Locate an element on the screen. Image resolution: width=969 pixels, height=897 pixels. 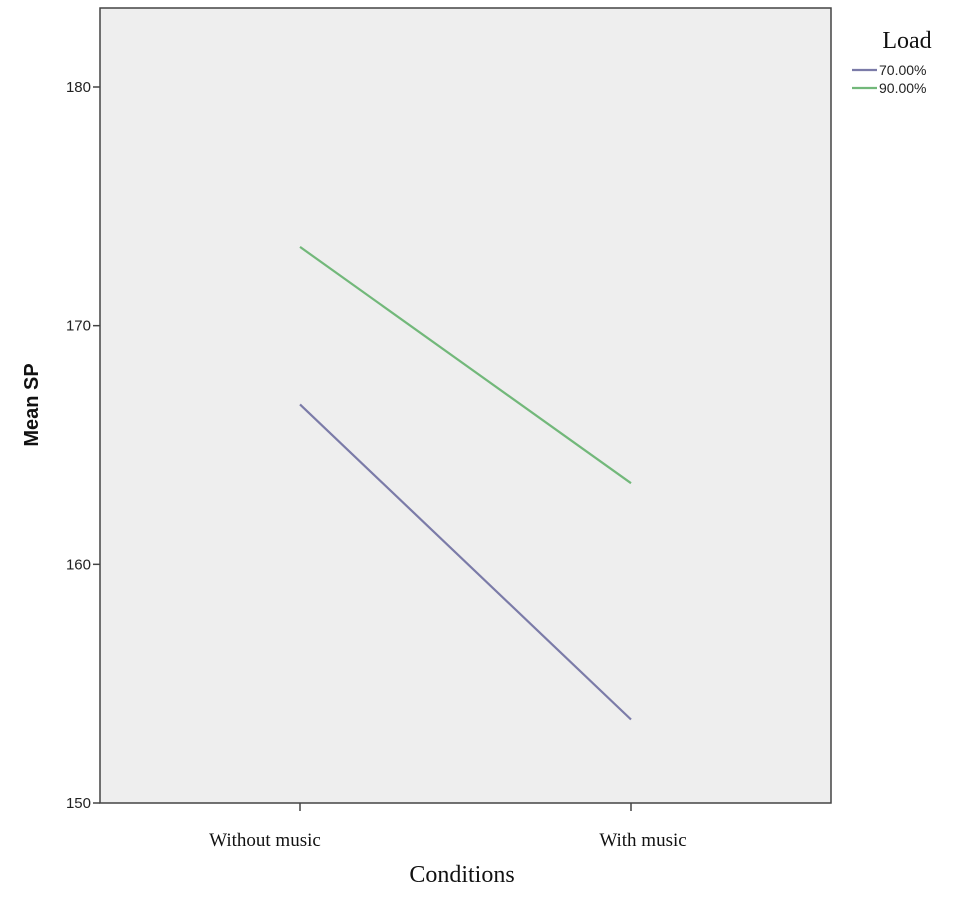
y-tick-label: 160 is located at coordinates (78, 564).